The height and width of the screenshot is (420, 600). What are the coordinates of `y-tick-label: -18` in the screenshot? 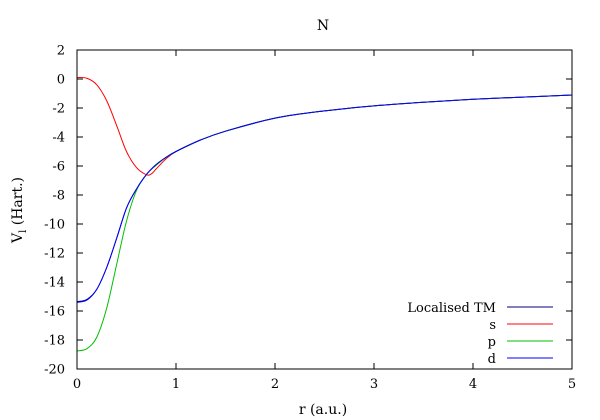 It's located at (54, 341).